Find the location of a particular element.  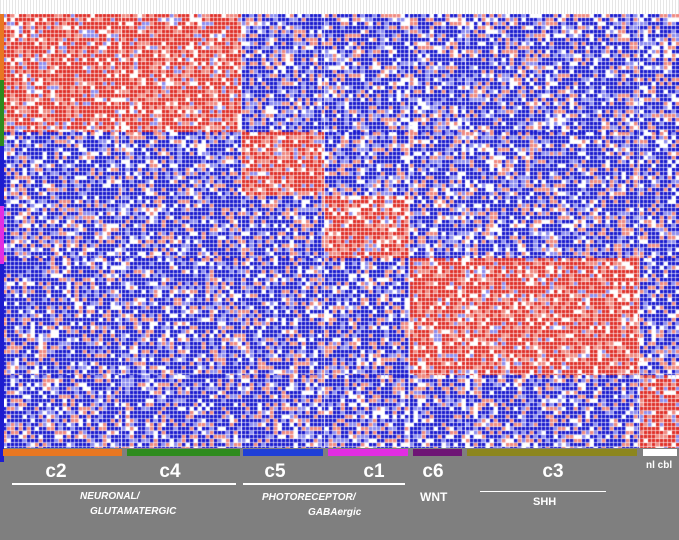

cluster-label-c2: c2 is located at coordinates (56, 471).